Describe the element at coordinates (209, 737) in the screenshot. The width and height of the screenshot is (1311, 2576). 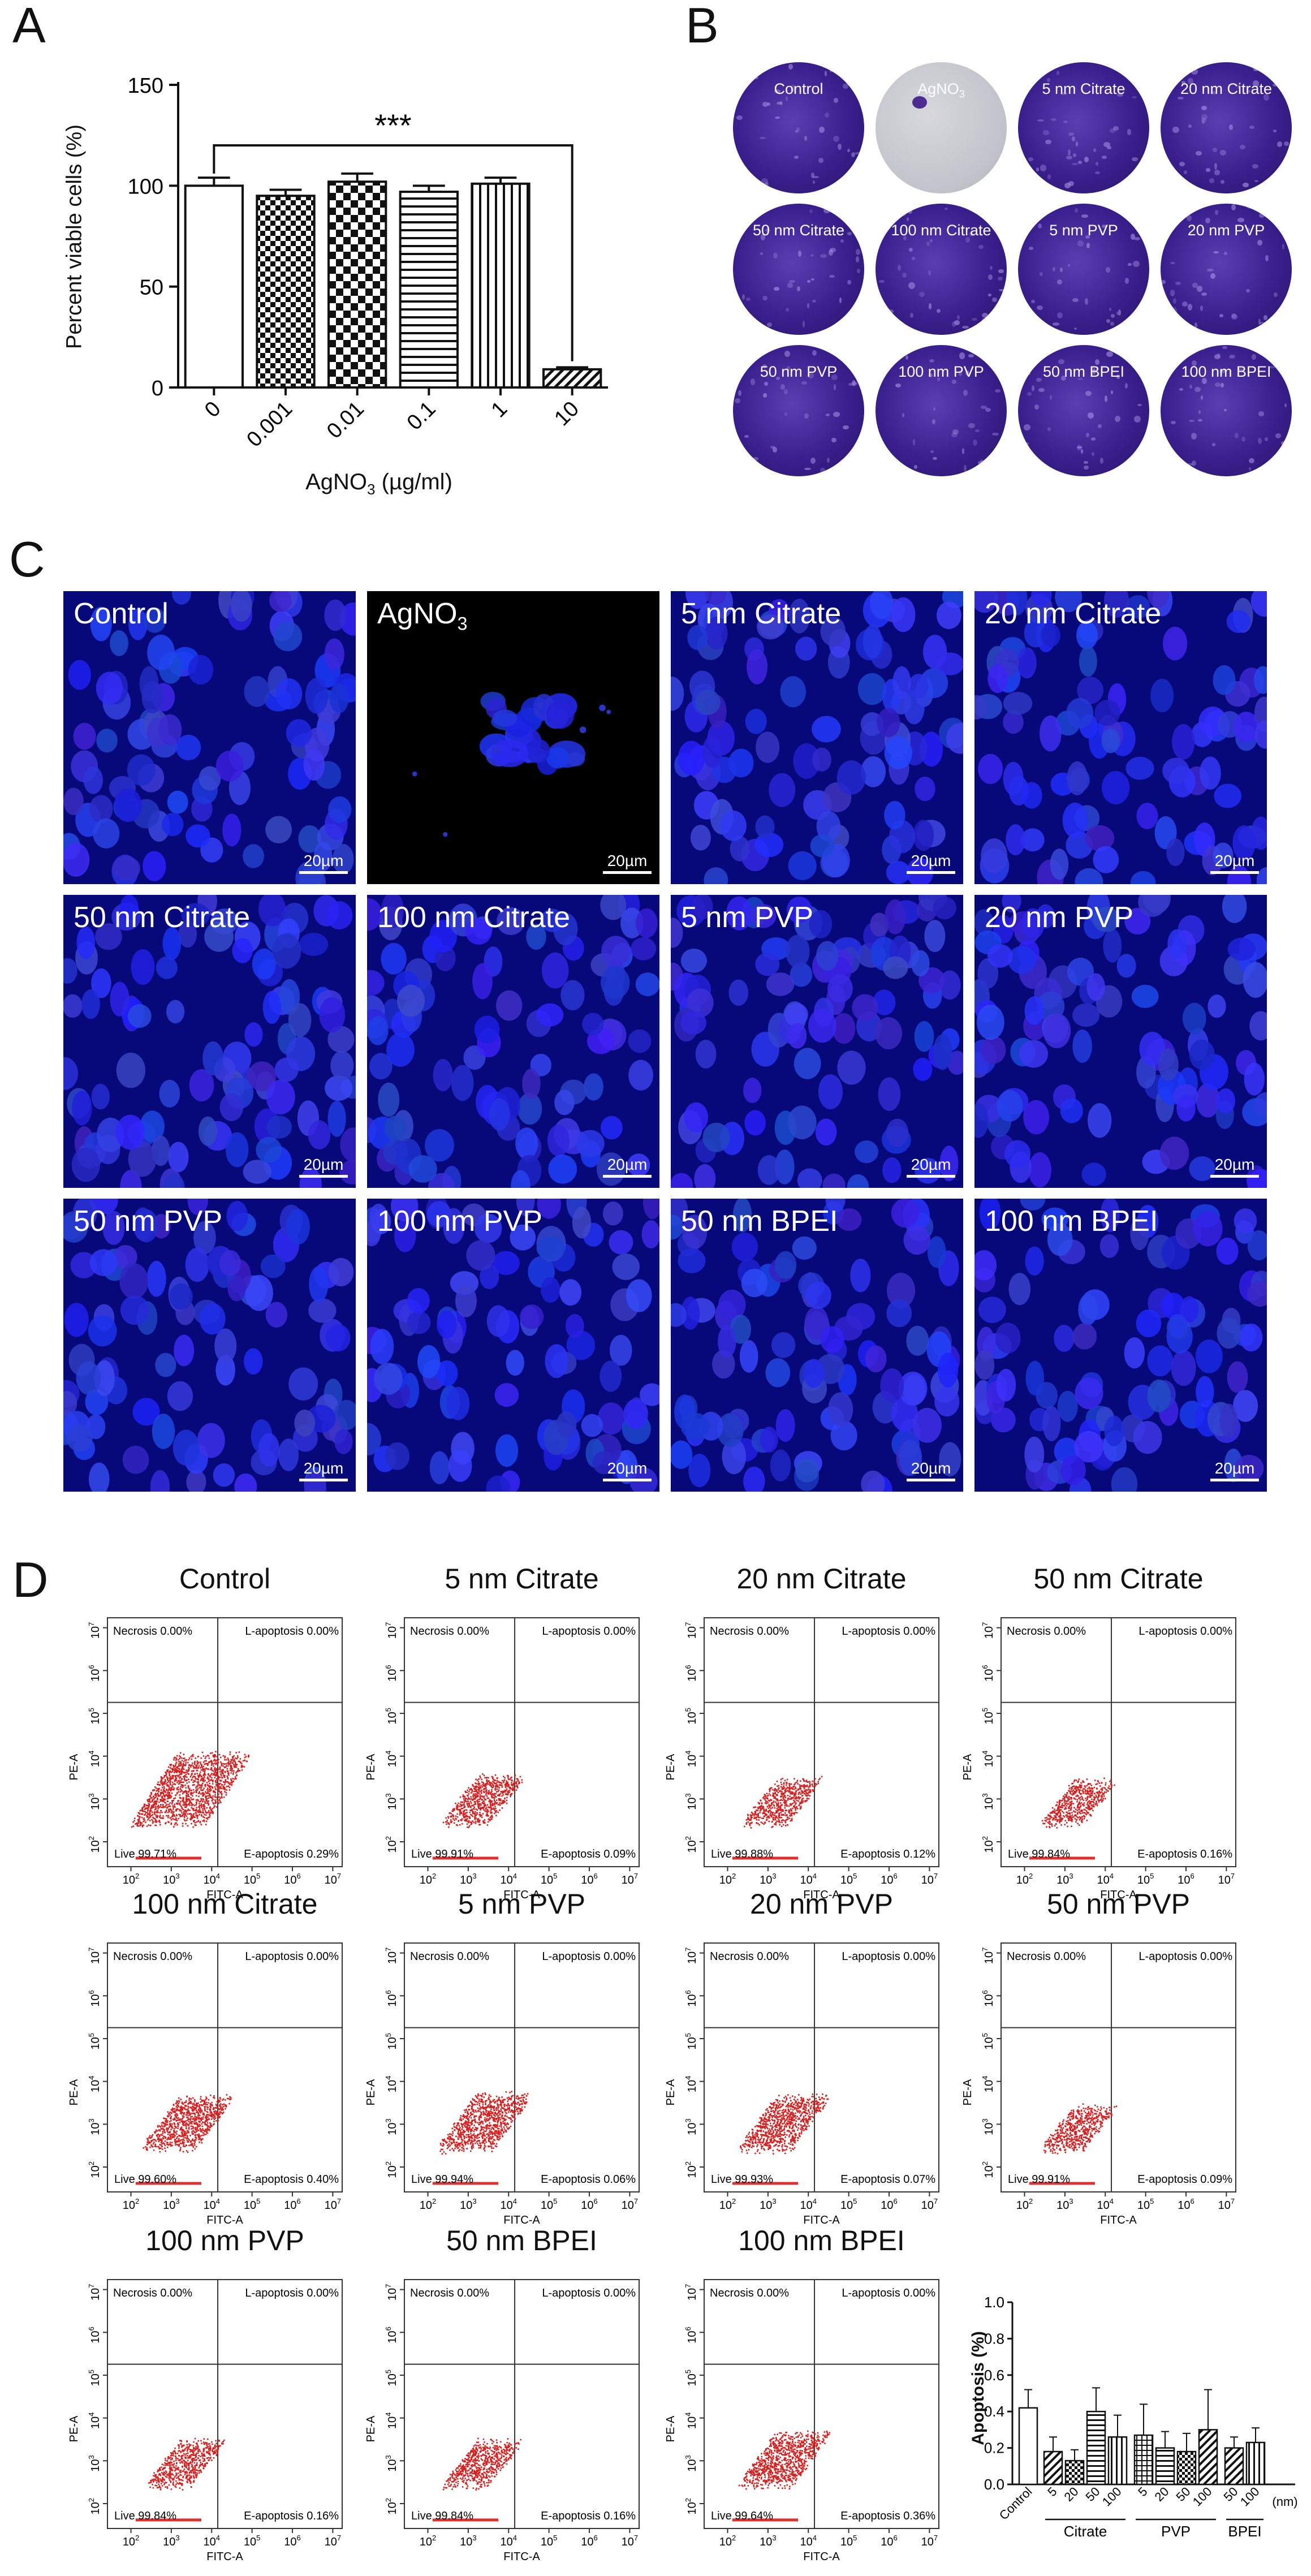
I see `nuclei-layer` at that location.